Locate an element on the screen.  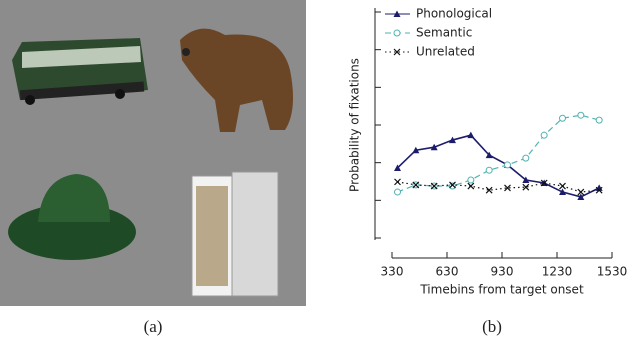
bear-image is located at coordinates (237, 80).